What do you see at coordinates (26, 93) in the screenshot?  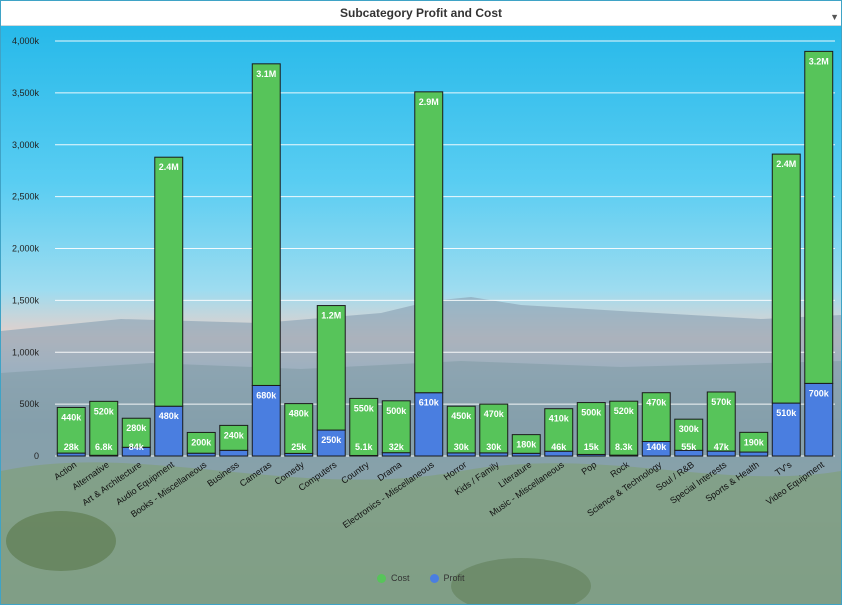 I see `y-tick-label: 3,500k` at bounding box center [26, 93].